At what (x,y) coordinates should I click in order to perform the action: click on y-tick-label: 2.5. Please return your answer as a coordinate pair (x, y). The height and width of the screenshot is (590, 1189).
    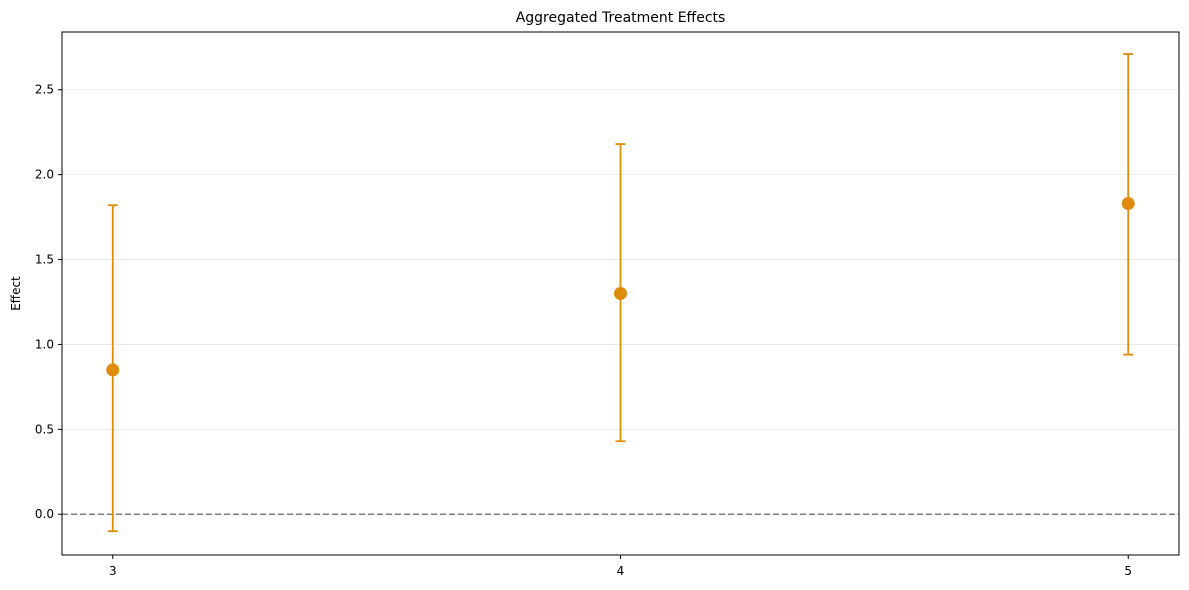
    Looking at the image, I should click on (44, 90).